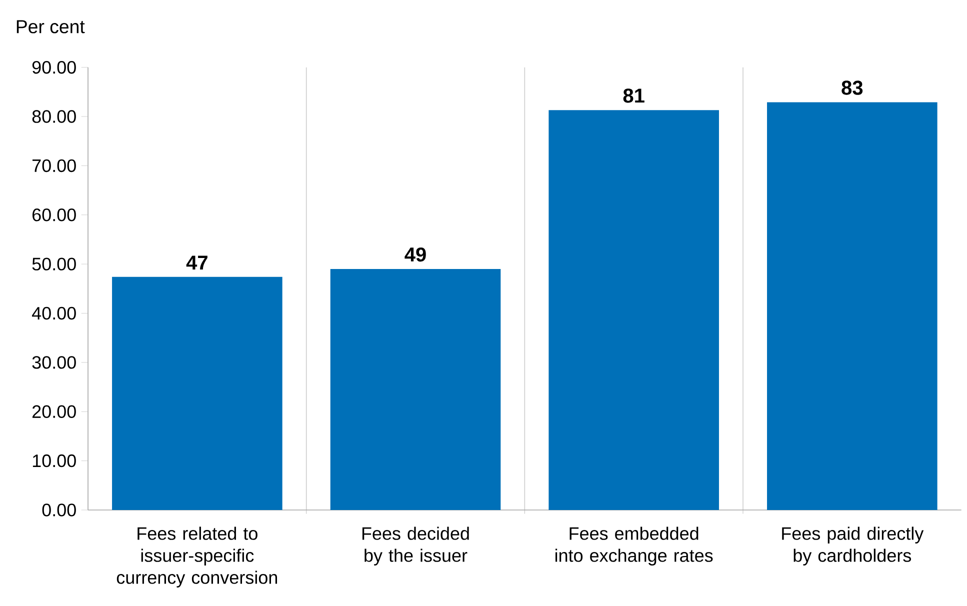 The width and height of the screenshot is (967, 606). Describe the element at coordinates (59, 510) in the screenshot. I see `y-tick-label: 0.00` at that location.